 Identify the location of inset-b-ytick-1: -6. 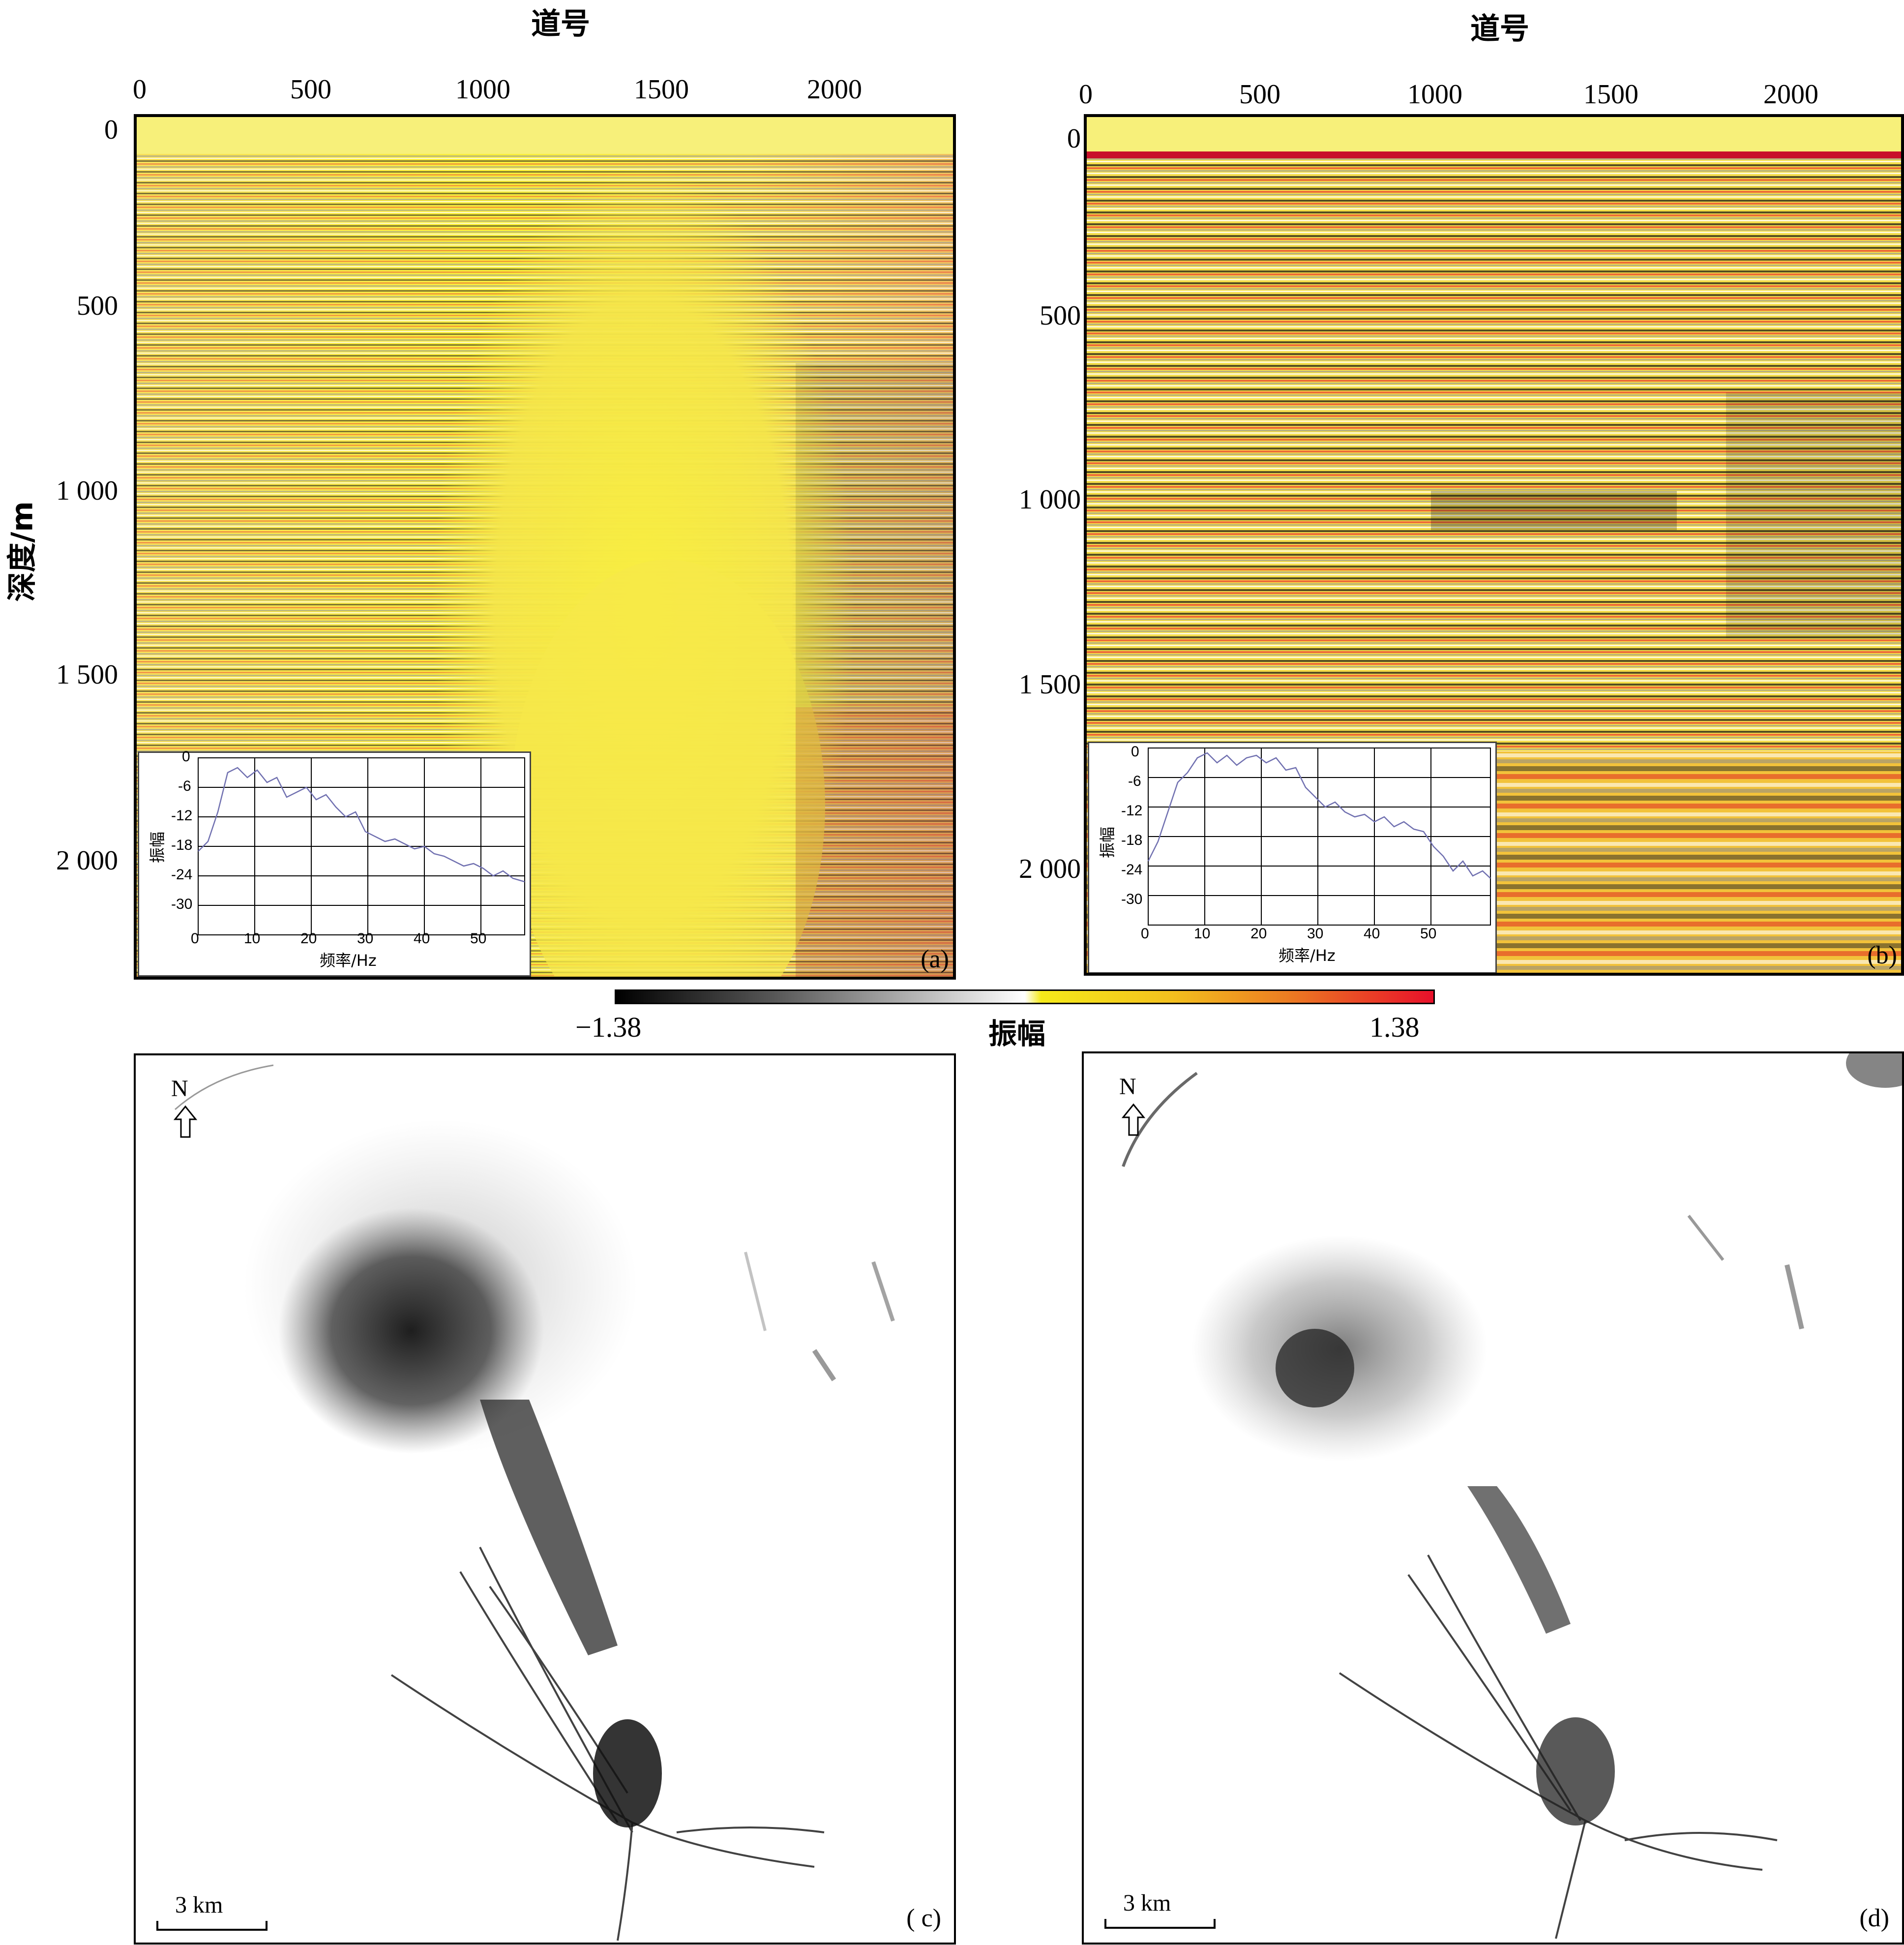
(1134, 781).